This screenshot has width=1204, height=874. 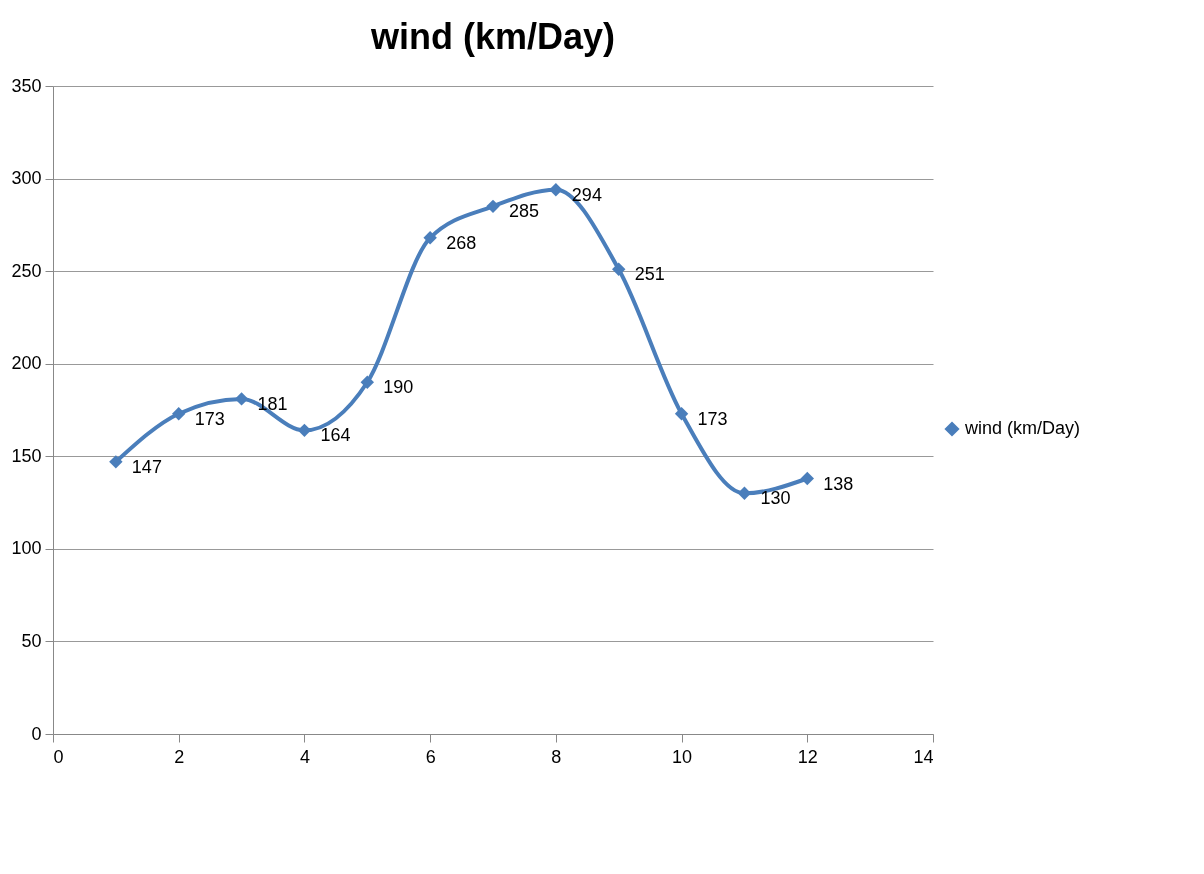 I want to click on data-label: 181, so click(x=272, y=403).